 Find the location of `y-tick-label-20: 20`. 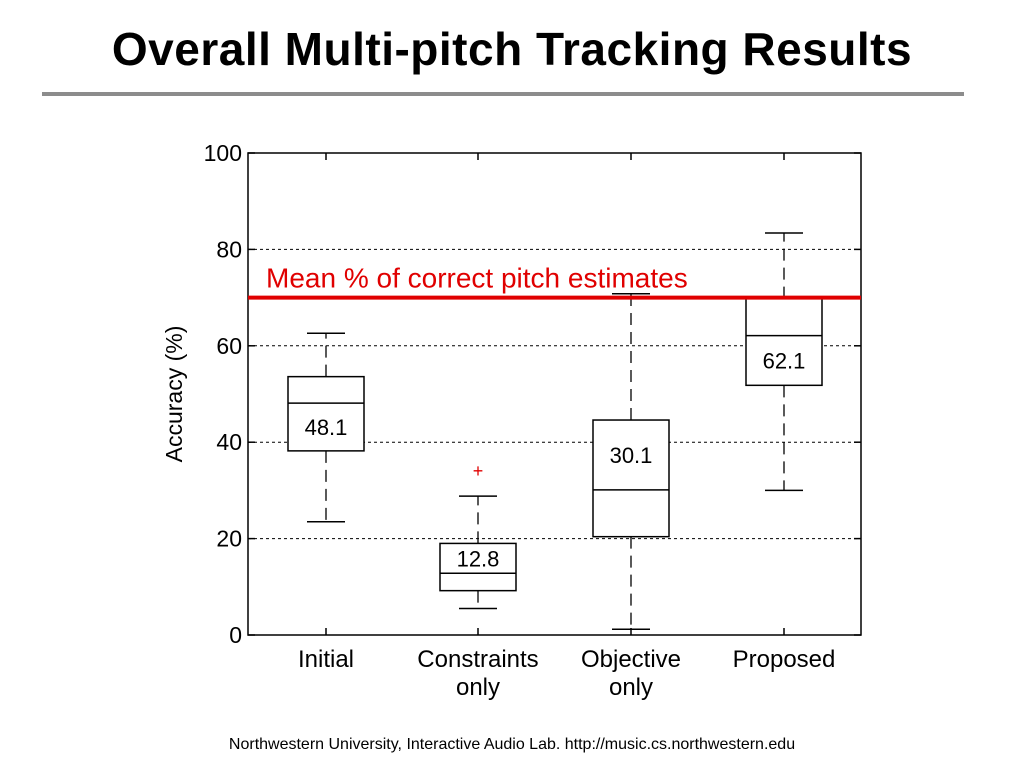

y-tick-label-20: 20 is located at coordinates (229, 539).